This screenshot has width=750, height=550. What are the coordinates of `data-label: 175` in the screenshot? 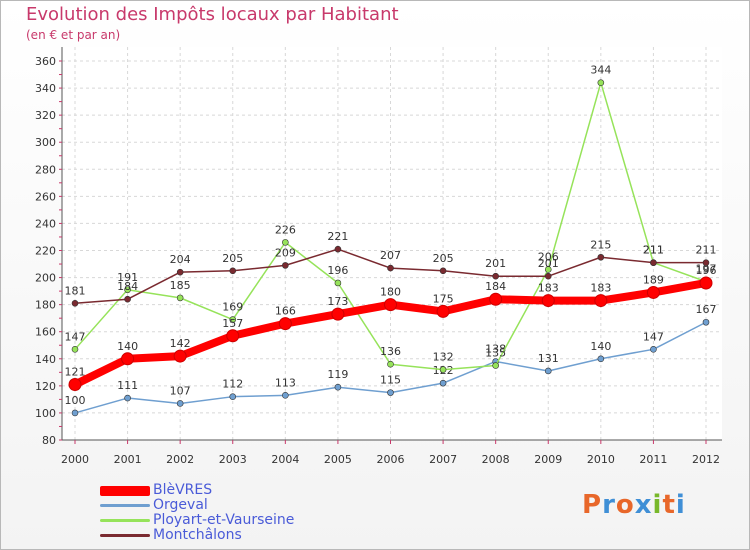 It's located at (443, 298).